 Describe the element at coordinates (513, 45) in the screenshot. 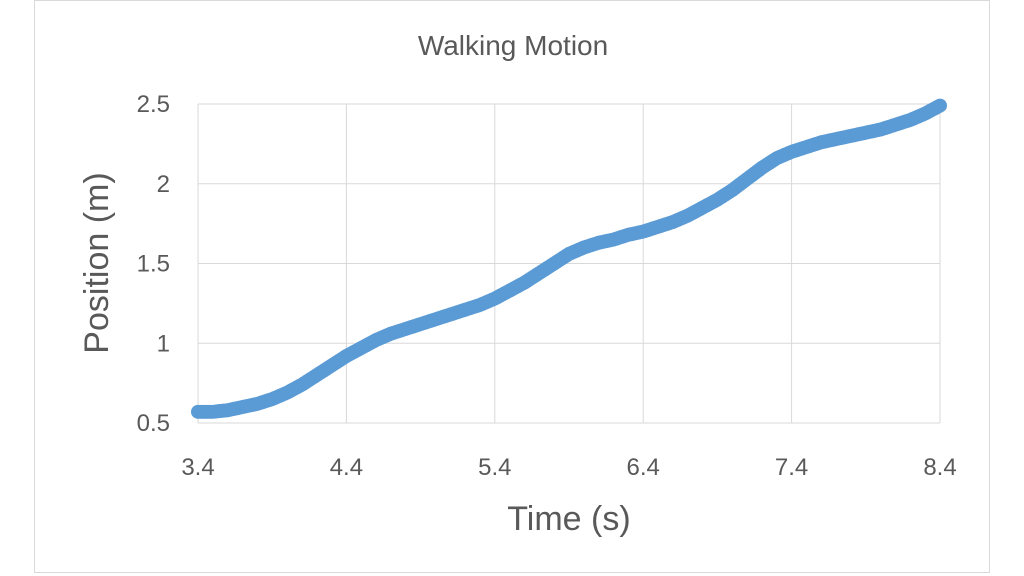

I see `chart-title: Walking Motion` at that location.